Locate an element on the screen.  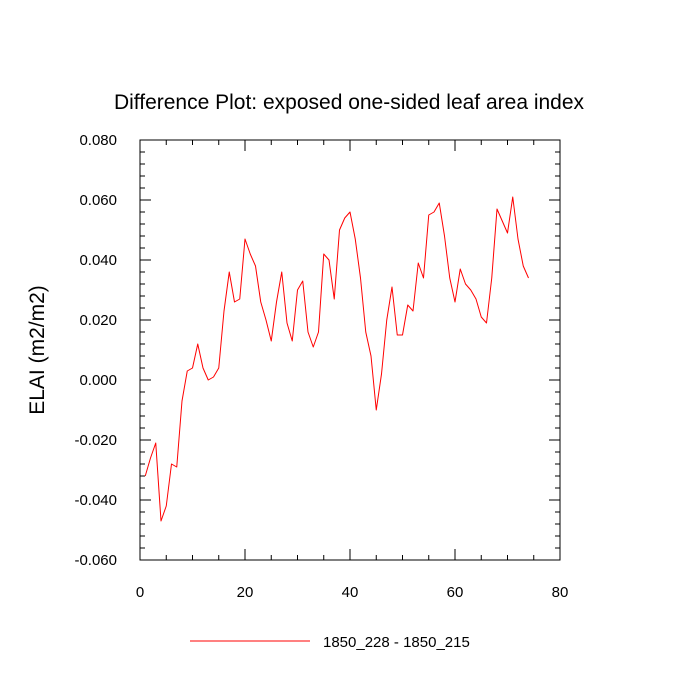
y-tick-label: 0.000 is located at coordinates (98, 380).